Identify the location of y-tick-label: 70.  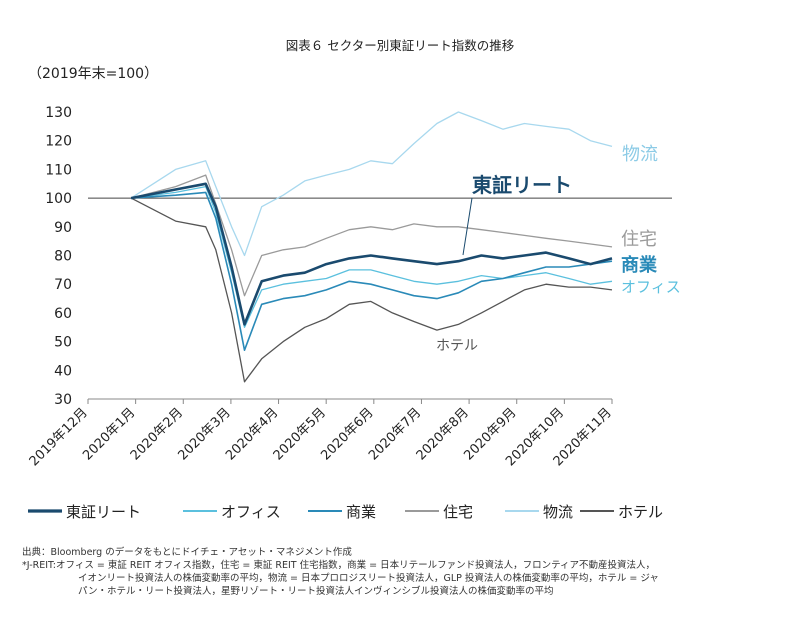
(63, 285).